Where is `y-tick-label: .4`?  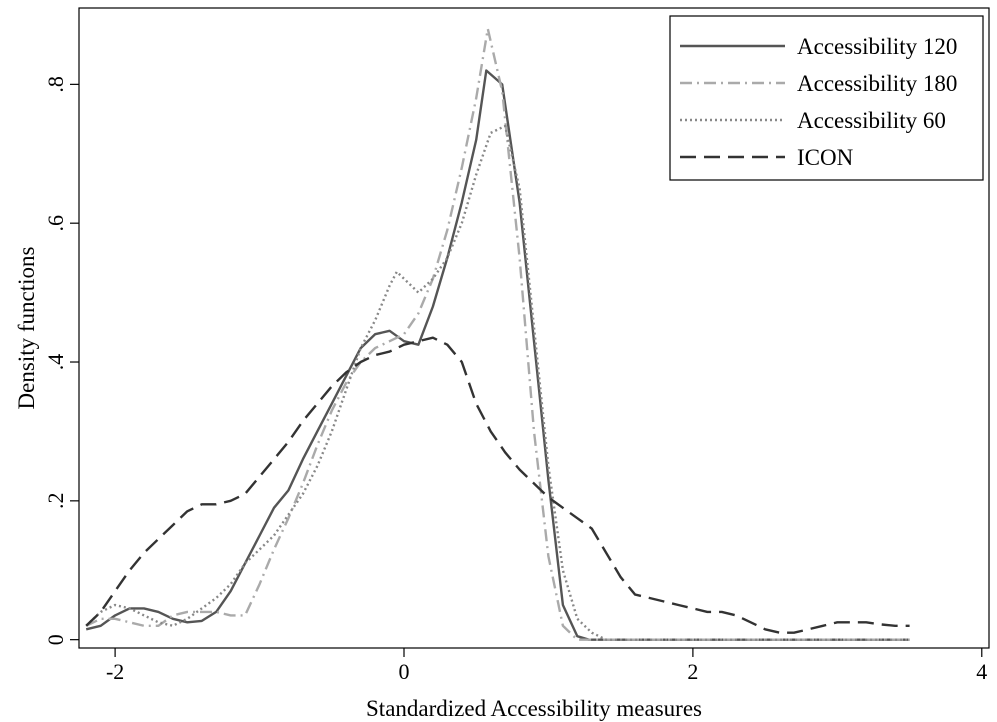 y-tick-label: .4 is located at coordinates (55, 362).